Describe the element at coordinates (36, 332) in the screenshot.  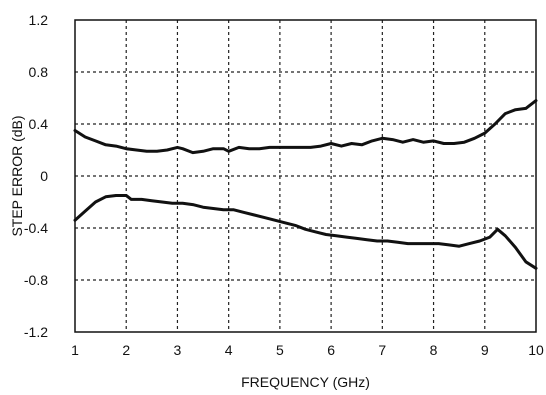
I see `y-tick-label: -1.2` at that location.